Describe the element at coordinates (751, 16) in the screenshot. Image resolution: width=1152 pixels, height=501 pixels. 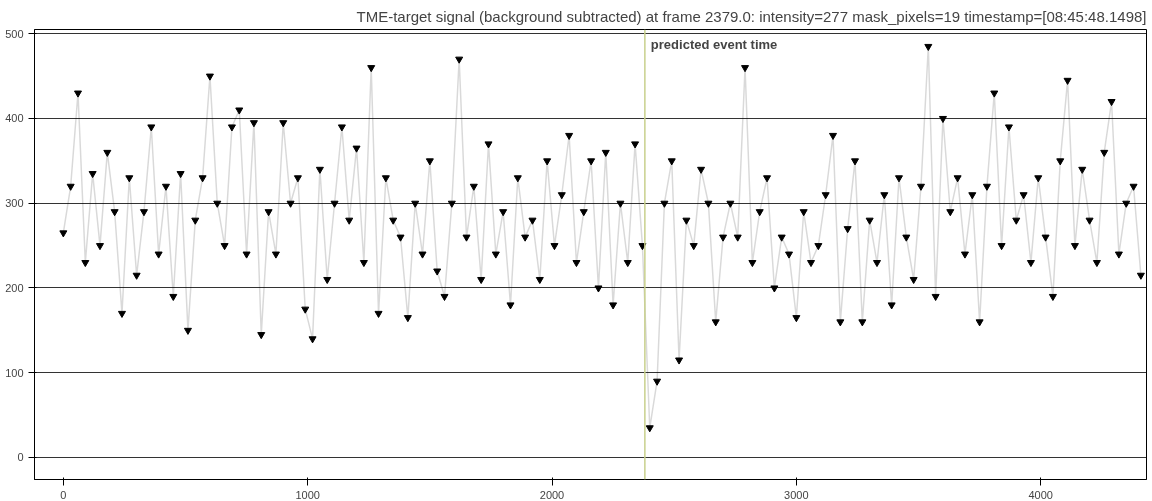
I see `chart-title: TME-target signal (background subtracted) at frame 2379.0: intensity=277 mask_pixels=19 timestamp=[08:45:48.1498]` at that location.